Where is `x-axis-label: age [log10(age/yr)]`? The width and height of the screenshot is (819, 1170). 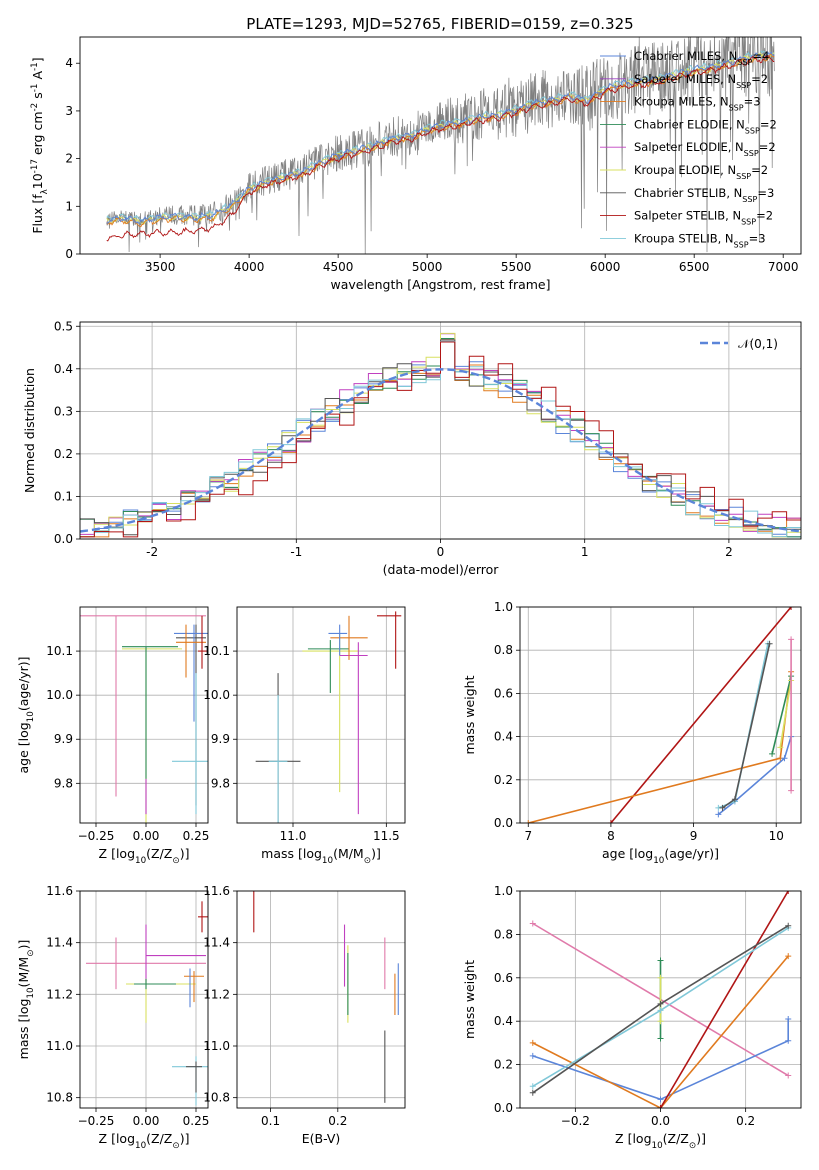
x-axis-label: age [log10(age/yr)] is located at coordinates (660, 856).